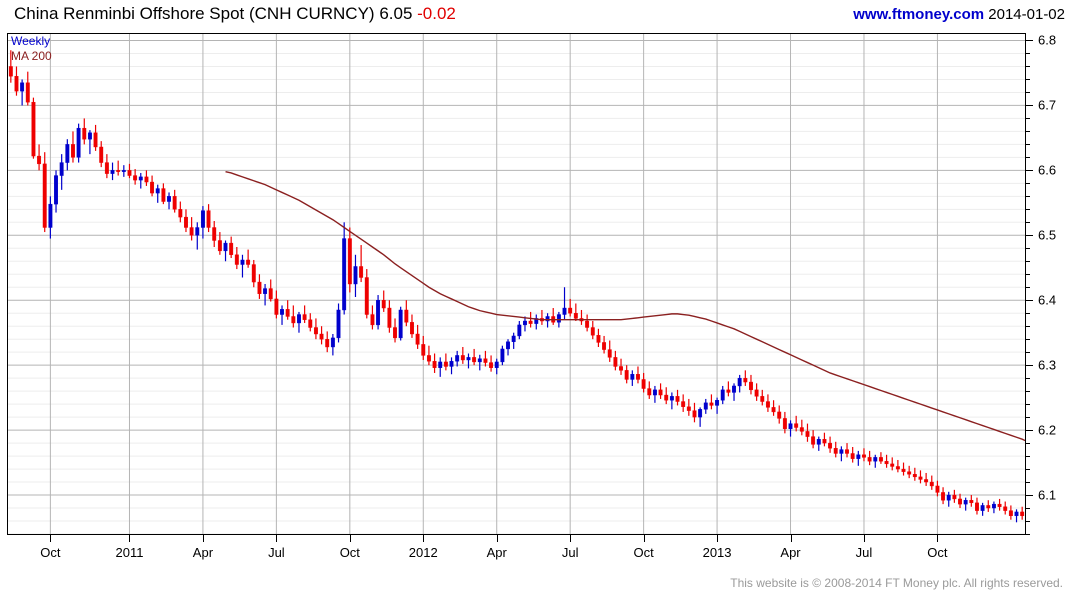 The height and width of the screenshot is (600, 1075). I want to click on y-axis-label: 6.8, so click(1047, 40).